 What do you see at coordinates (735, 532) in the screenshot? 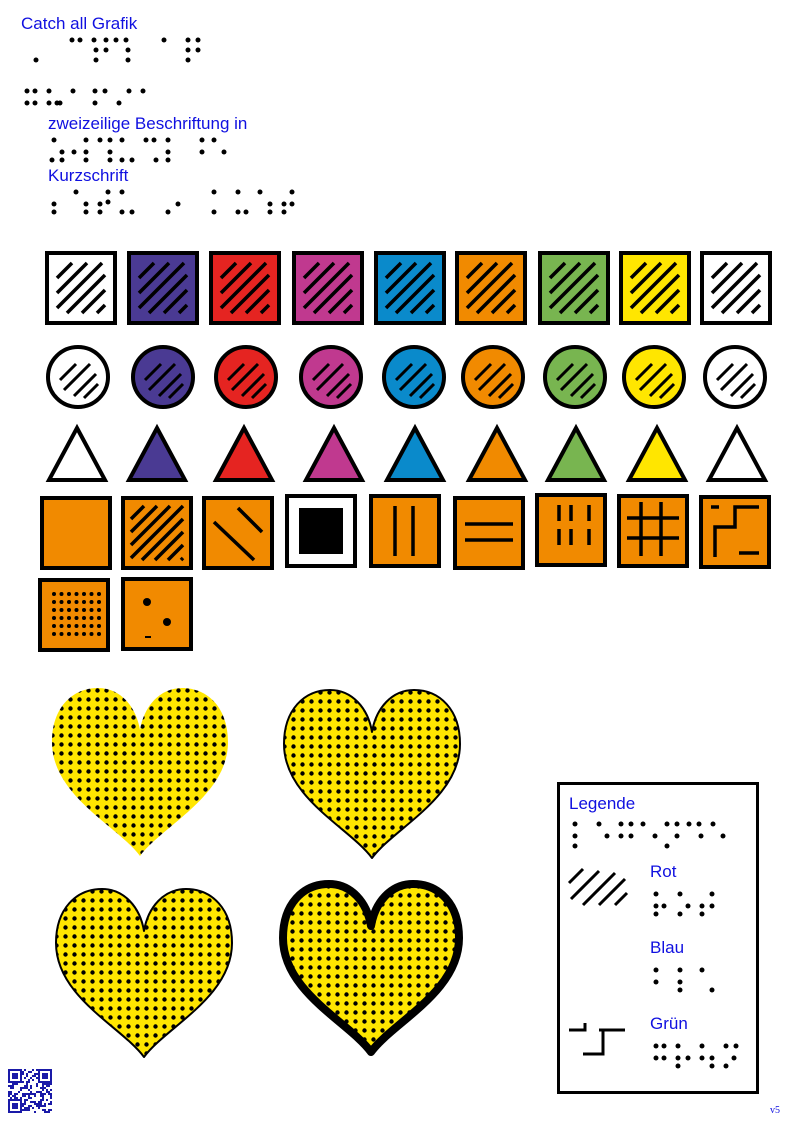
I see `orange-square-step-line` at bounding box center [735, 532].